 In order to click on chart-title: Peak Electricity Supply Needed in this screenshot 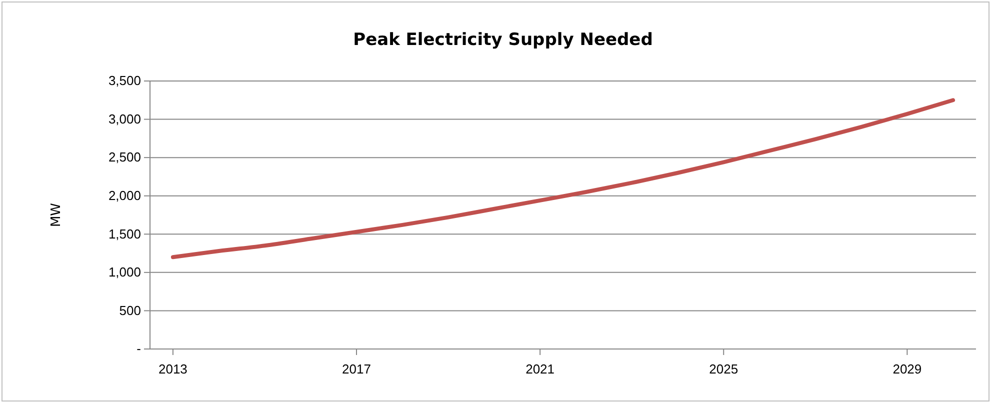, I will do `click(503, 40)`.